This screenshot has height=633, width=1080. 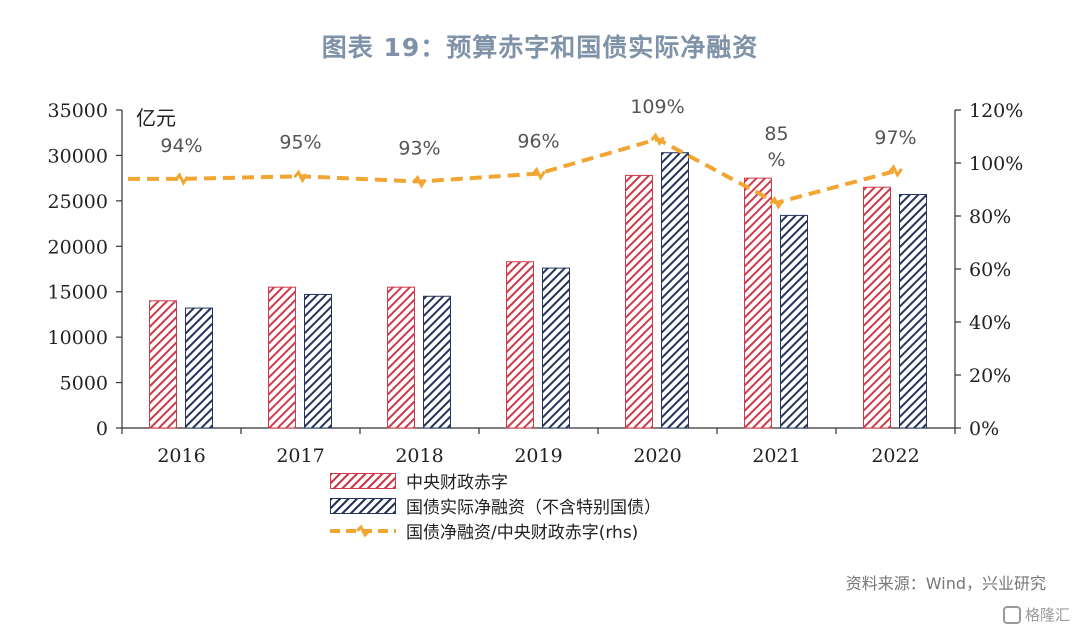 I want to click on x-tick-label: 2016, so click(x=181, y=456).